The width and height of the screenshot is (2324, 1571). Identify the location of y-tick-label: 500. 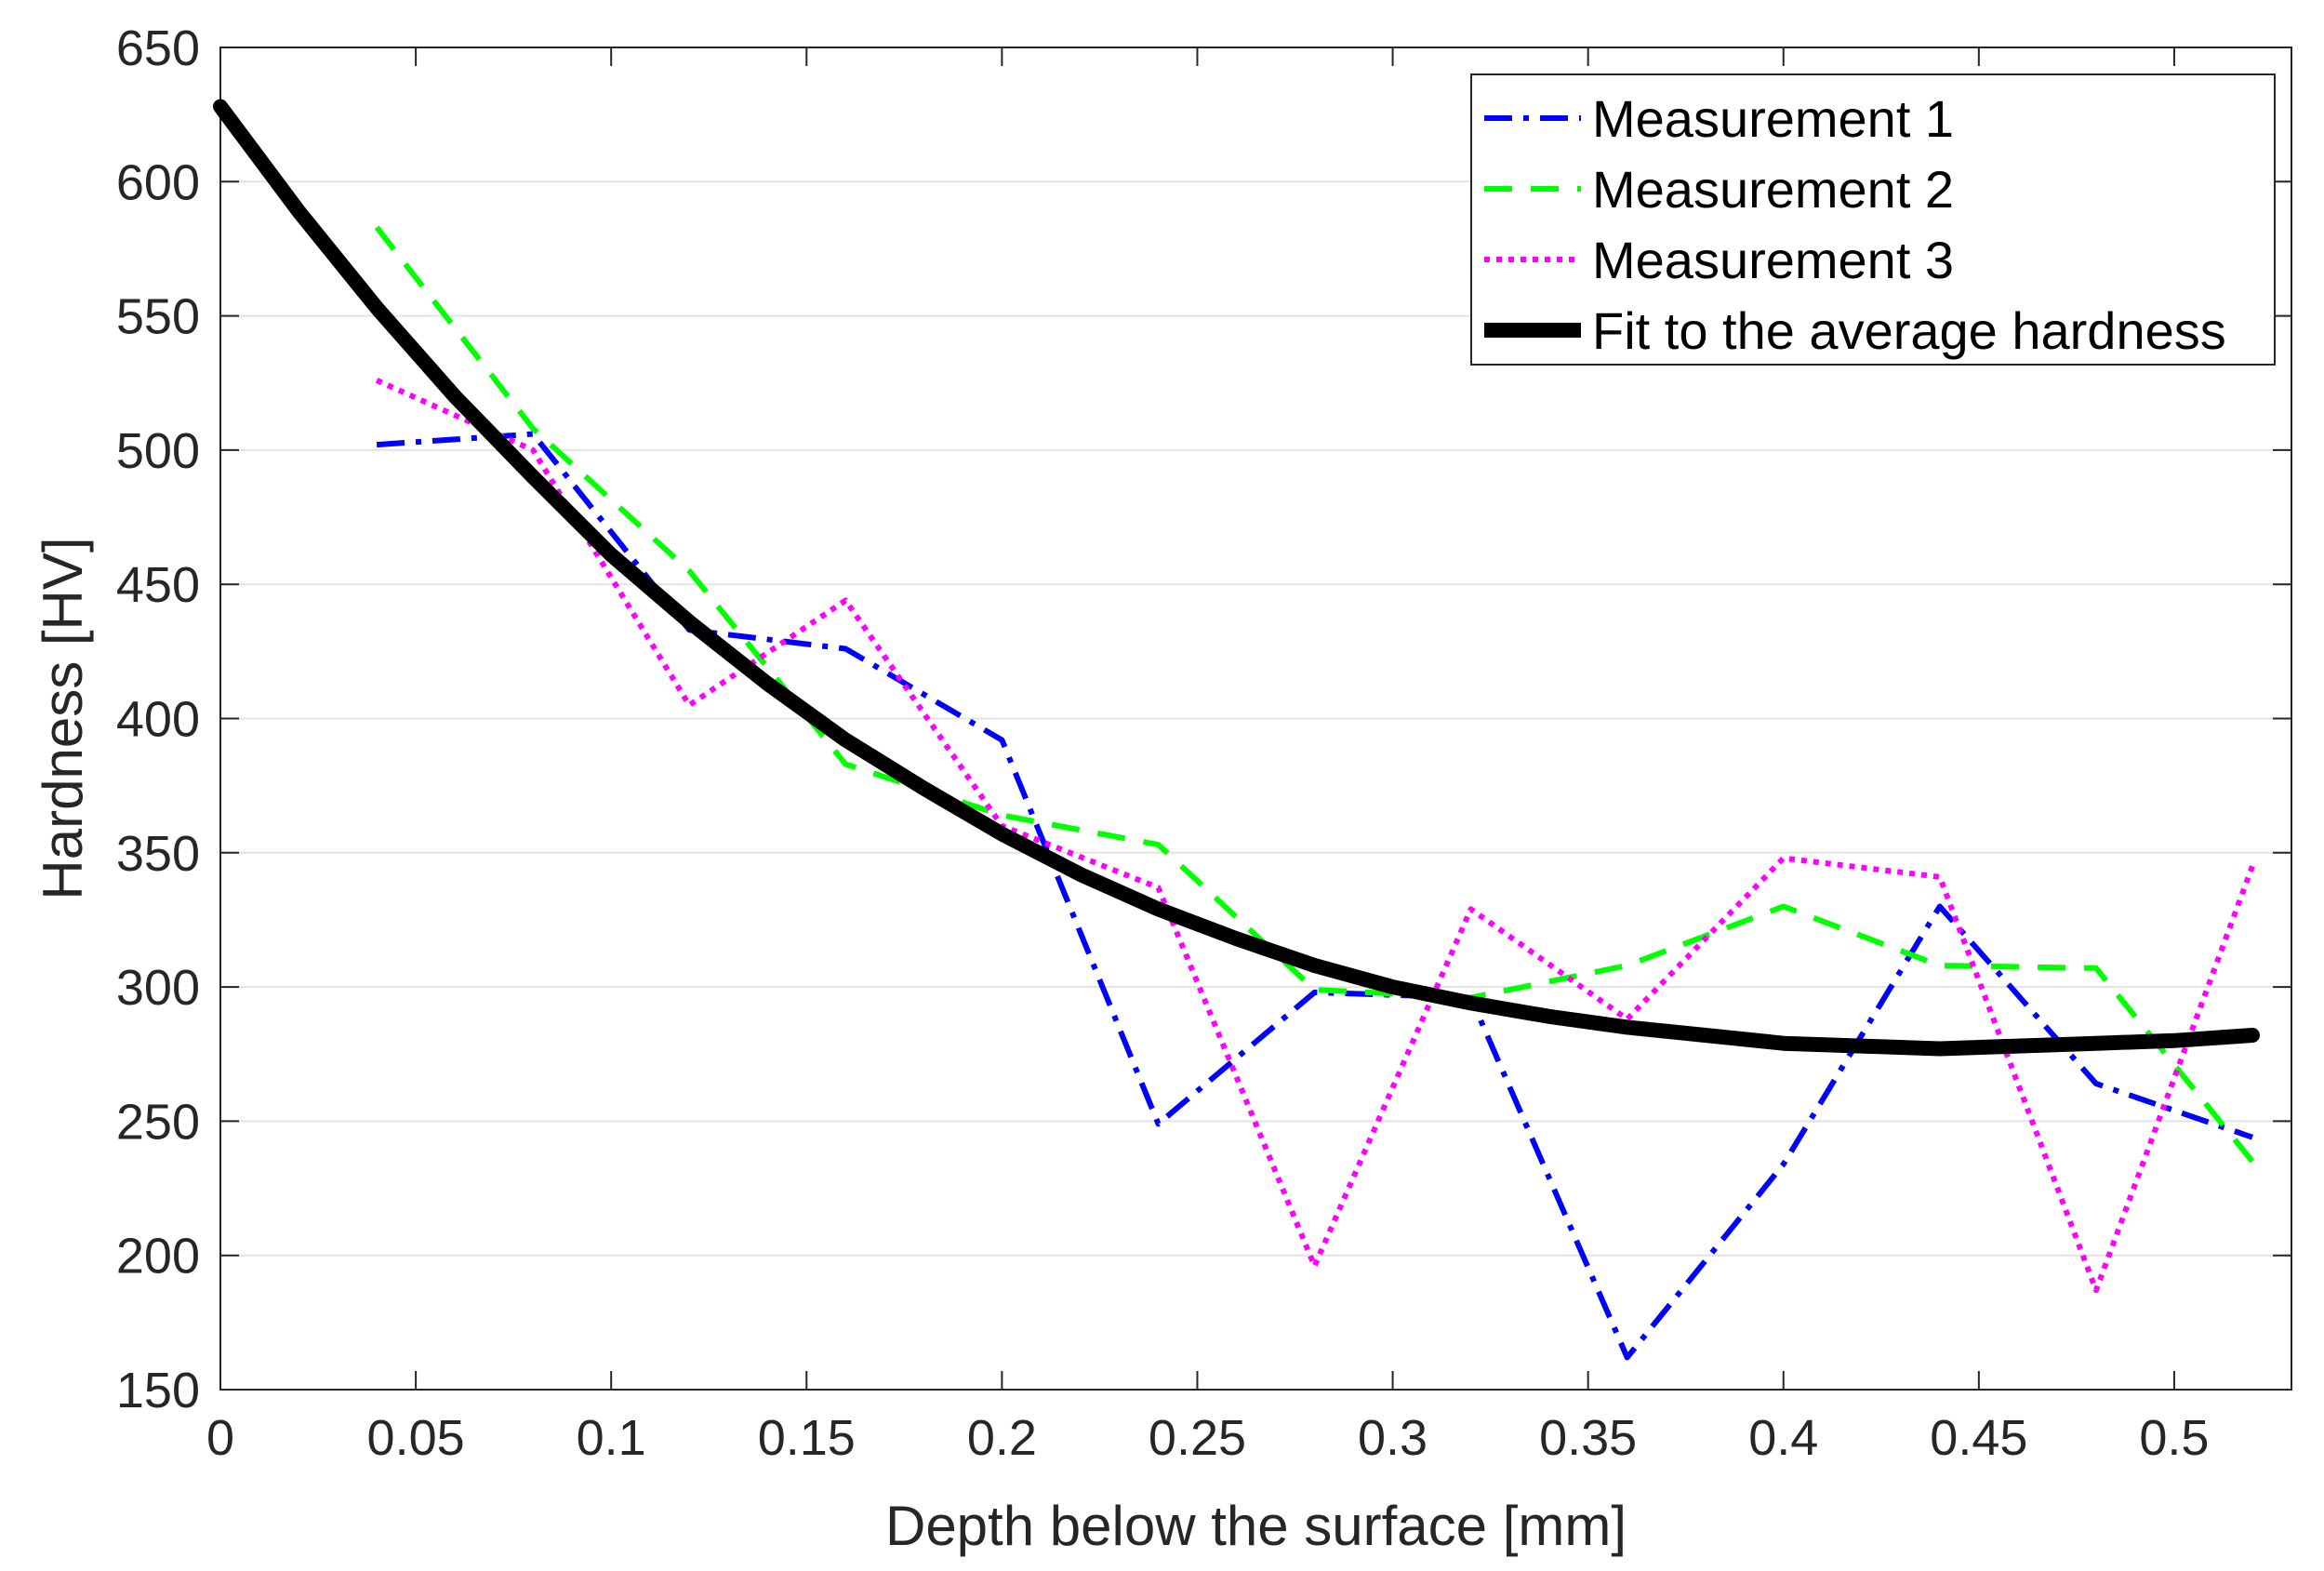
(158, 451).